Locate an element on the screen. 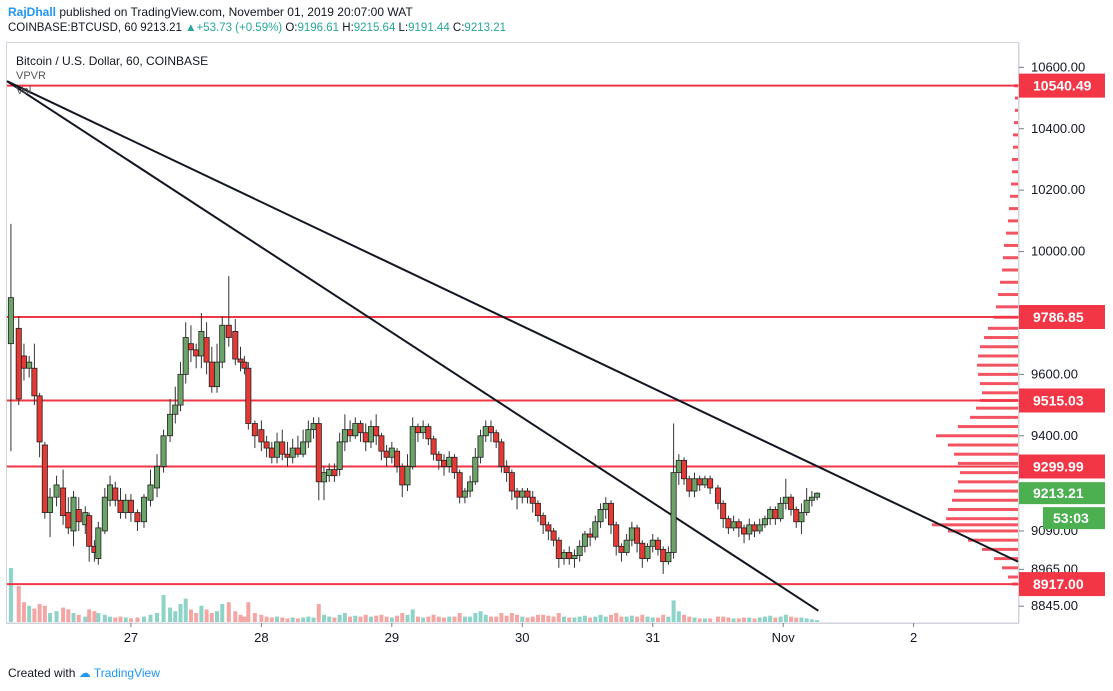  volume-bars is located at coordinates (414, 595).